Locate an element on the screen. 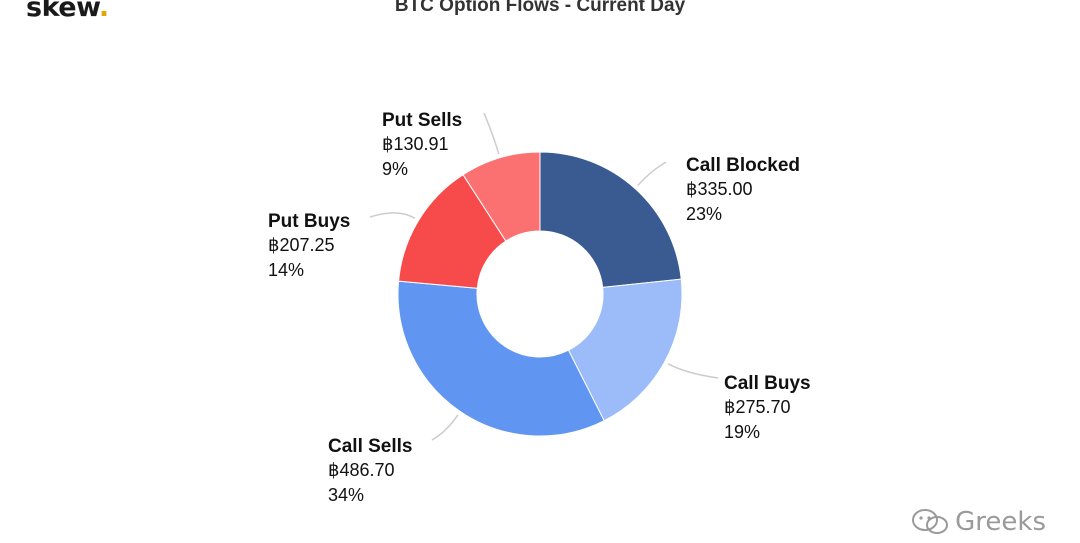 This screenshot has width=1080, height=543. slice-call-buys is located at coordinates (625, 350).